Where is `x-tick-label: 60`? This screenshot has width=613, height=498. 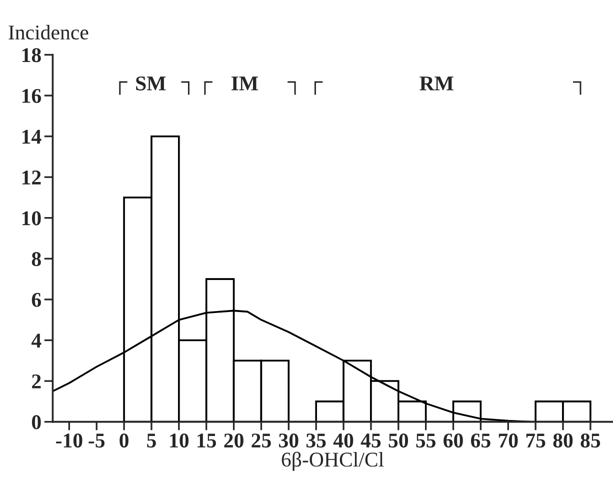 x-tick-label: 60 is located at coordinates (453, 441).